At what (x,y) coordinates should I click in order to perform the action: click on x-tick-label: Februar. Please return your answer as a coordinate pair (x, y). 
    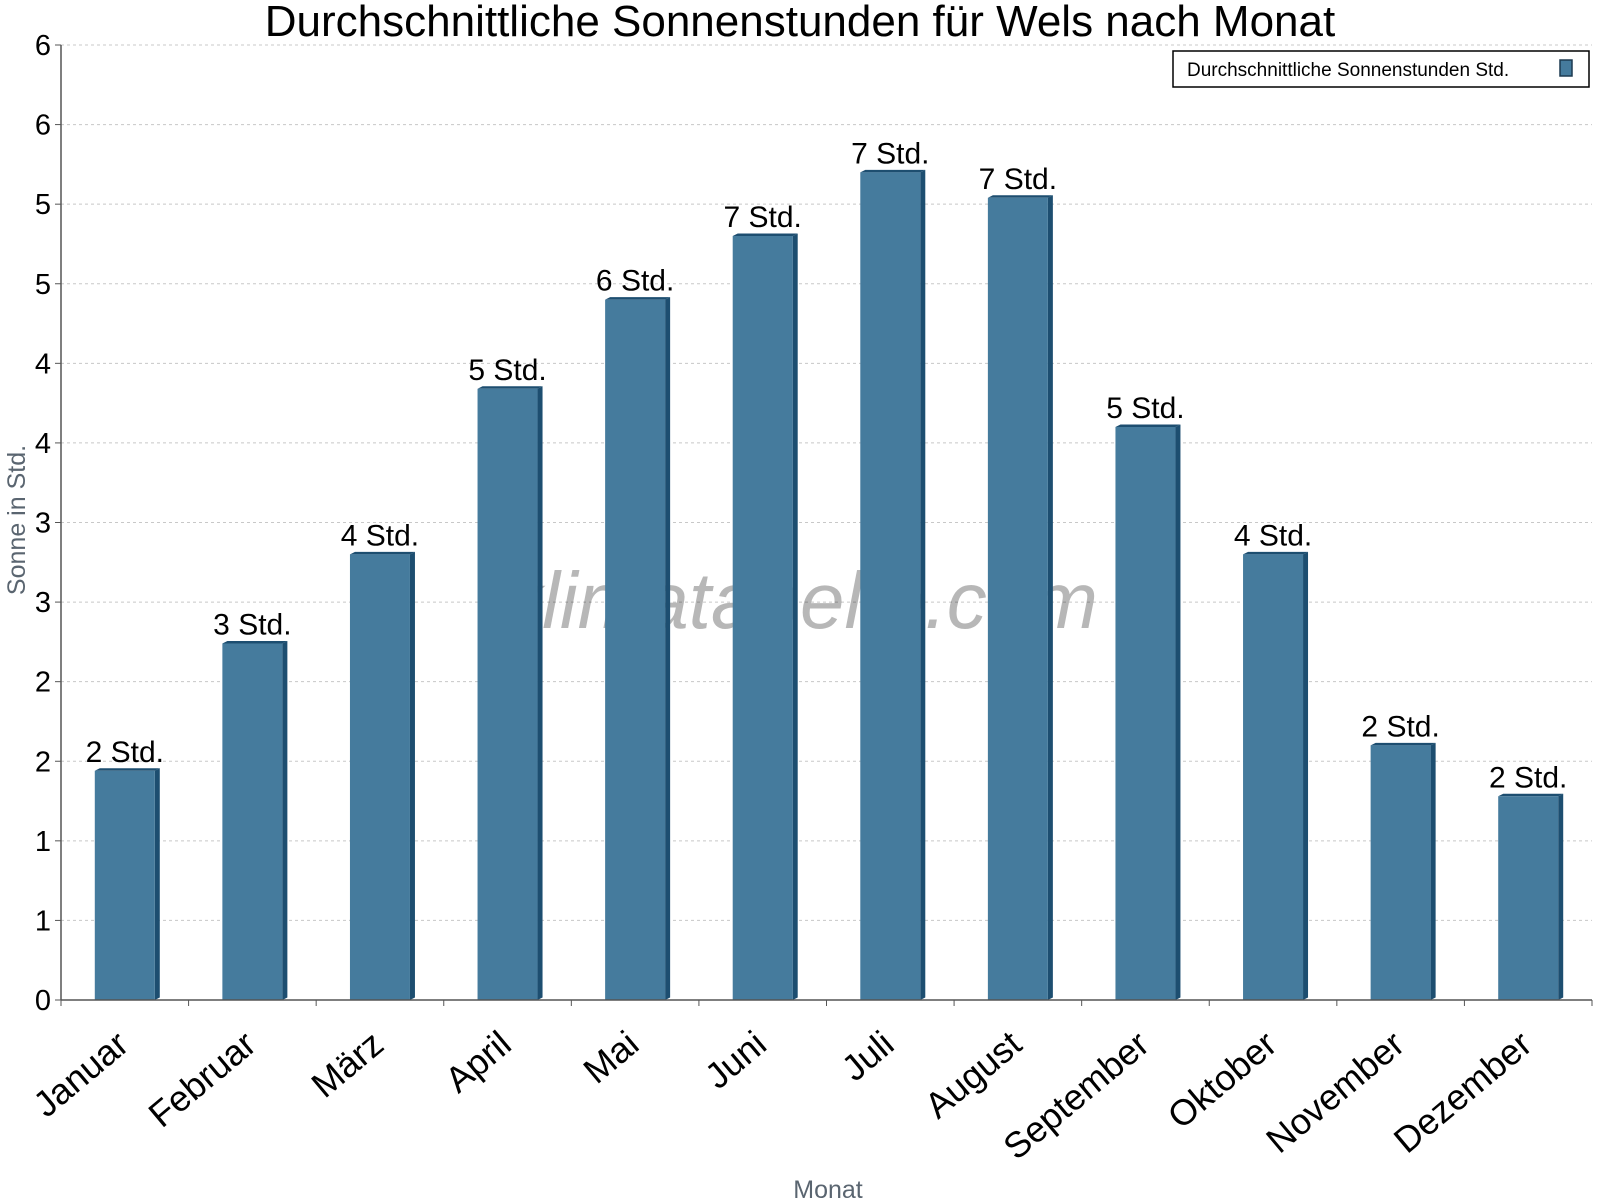
    Looking at the image, I should click on (202, 1079).